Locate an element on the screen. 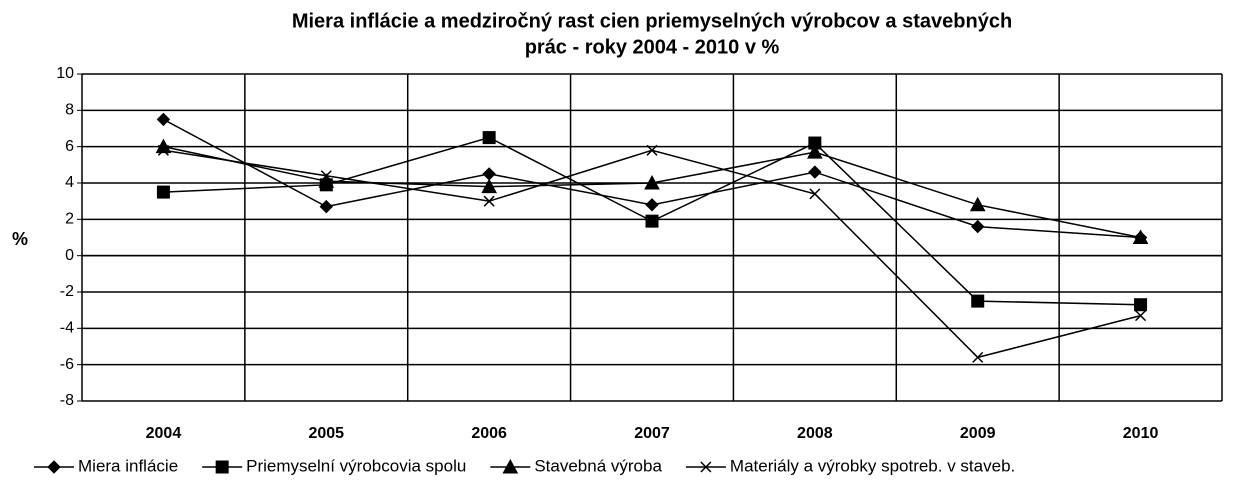 Image resolution: width=1235 pixels, height=490 pixels. y-tick-label: 0 is located at coordinates (69, 255).